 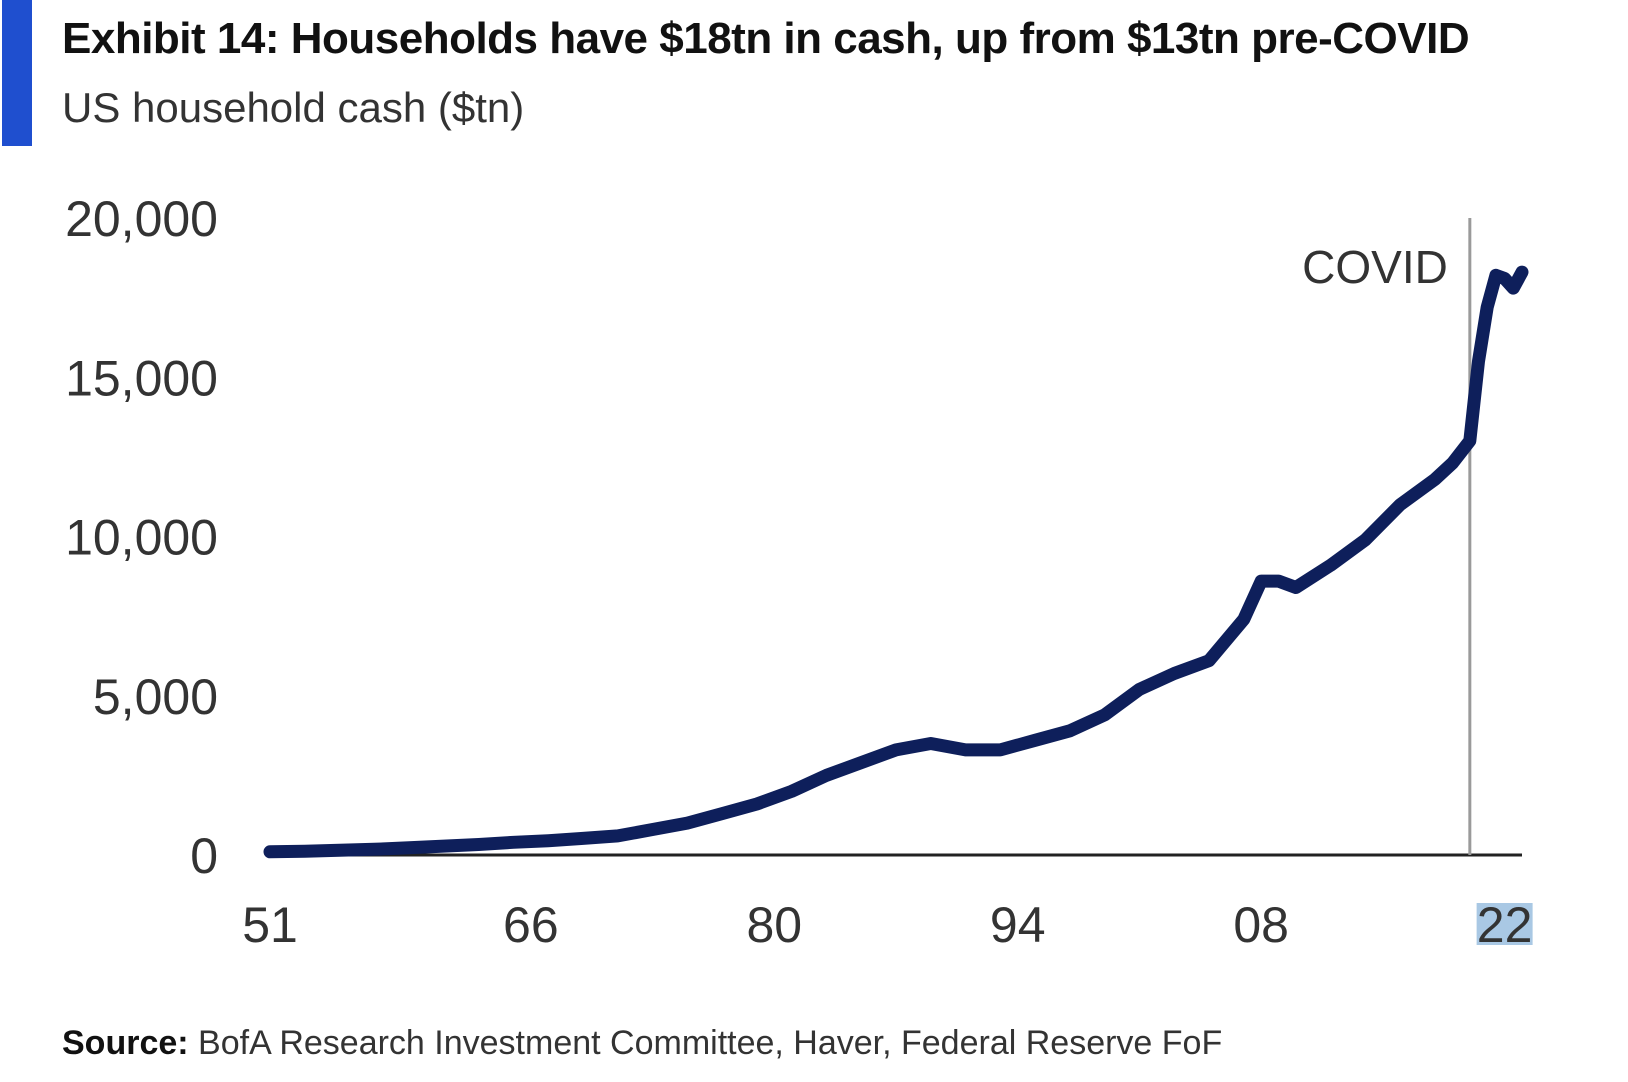 I want to click on x-tick-label: 22, so click(x=1505, y=925).